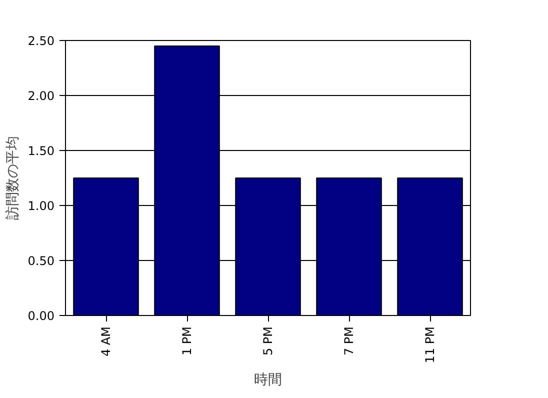  Describe the element at coordinates (41, 96) in the screenshot. I see `y-tick-label: 2.00` at that location.